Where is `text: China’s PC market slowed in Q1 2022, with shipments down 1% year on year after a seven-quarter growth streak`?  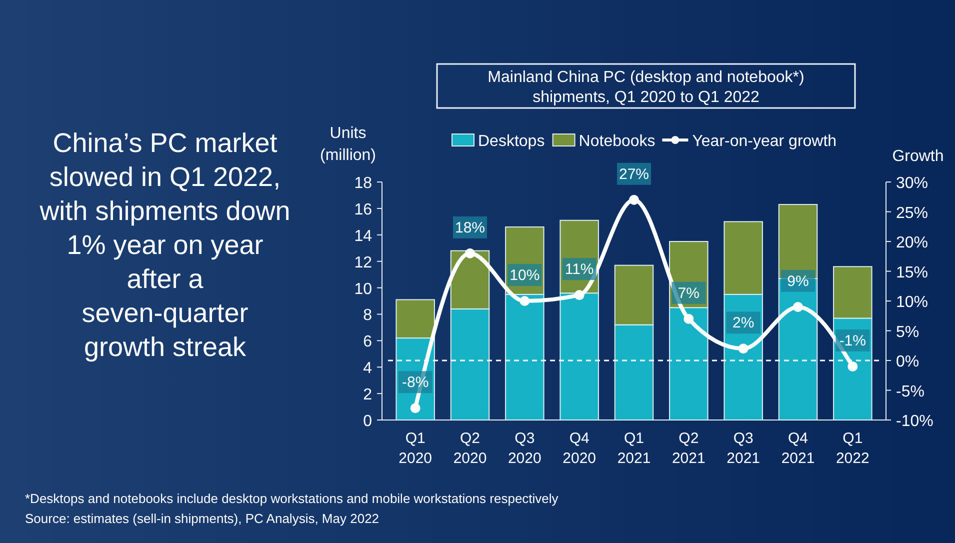
text: China’s PC market slowed in Q1 2022, with shipments down 1% year on year after a seven-quarter growth streak is located at coordinates (164, 245).